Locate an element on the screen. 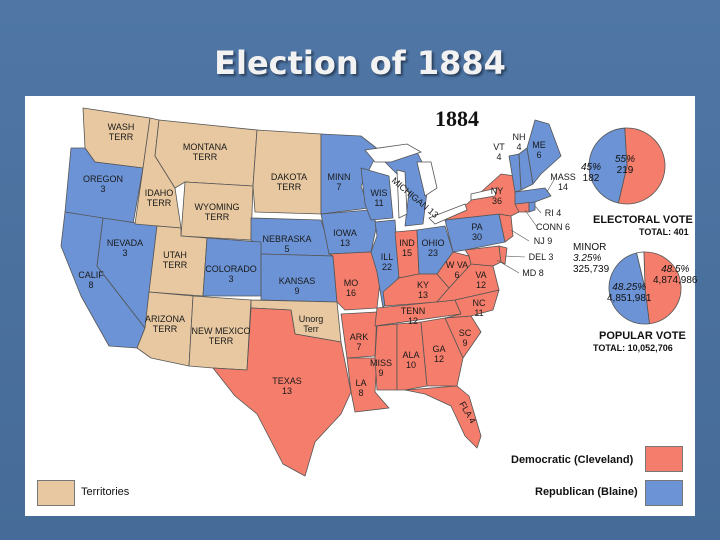 Image resolution: width=720 pixels, height=540 pixels. state-label: MISS is located at coordinates (381, 363).